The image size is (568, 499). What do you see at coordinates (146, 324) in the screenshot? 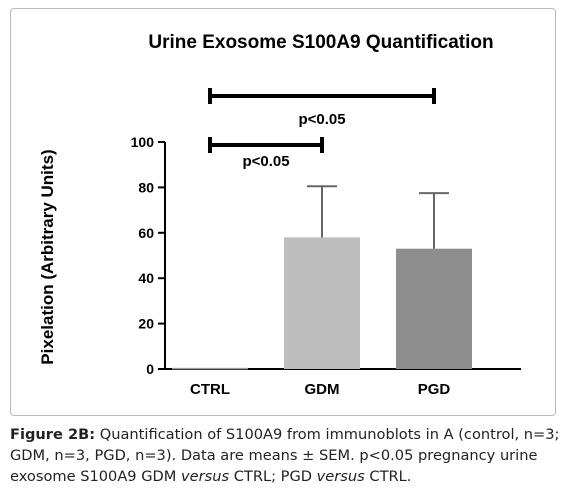
I see `y-tick-label: 20` at bounding box center [146, 324].